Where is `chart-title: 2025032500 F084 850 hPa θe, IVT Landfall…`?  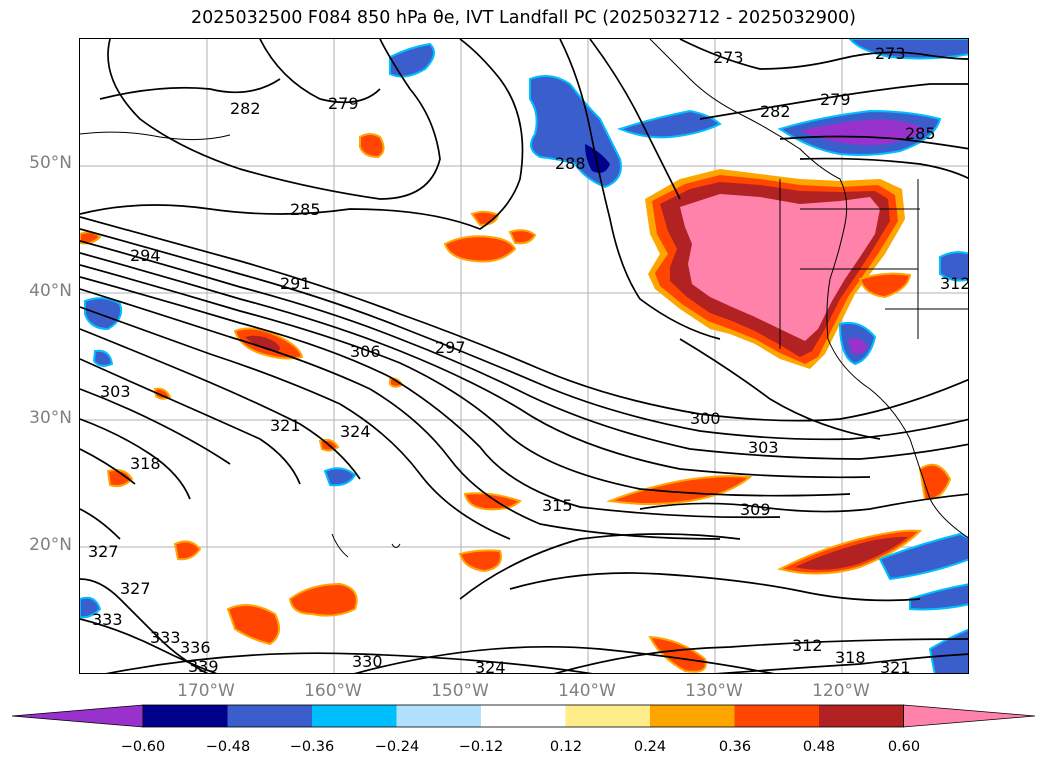
chart-title: 2025032500 F084 850 hPa θe, IVT Landfall… is located at coordinates (523, 18).